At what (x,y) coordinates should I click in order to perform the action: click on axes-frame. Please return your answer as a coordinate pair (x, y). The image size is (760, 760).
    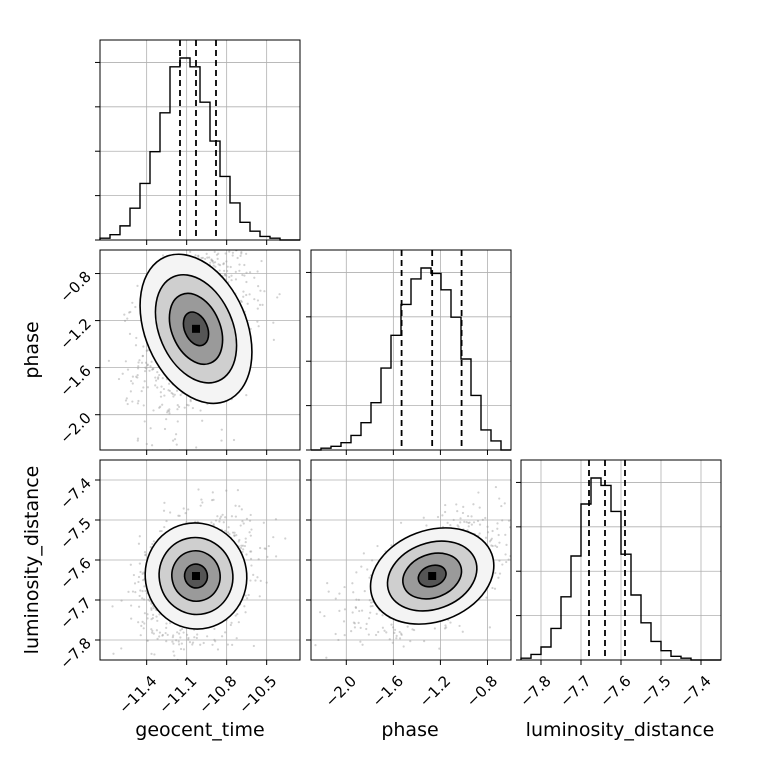
    Looking at the image, I should click on (411, 560).